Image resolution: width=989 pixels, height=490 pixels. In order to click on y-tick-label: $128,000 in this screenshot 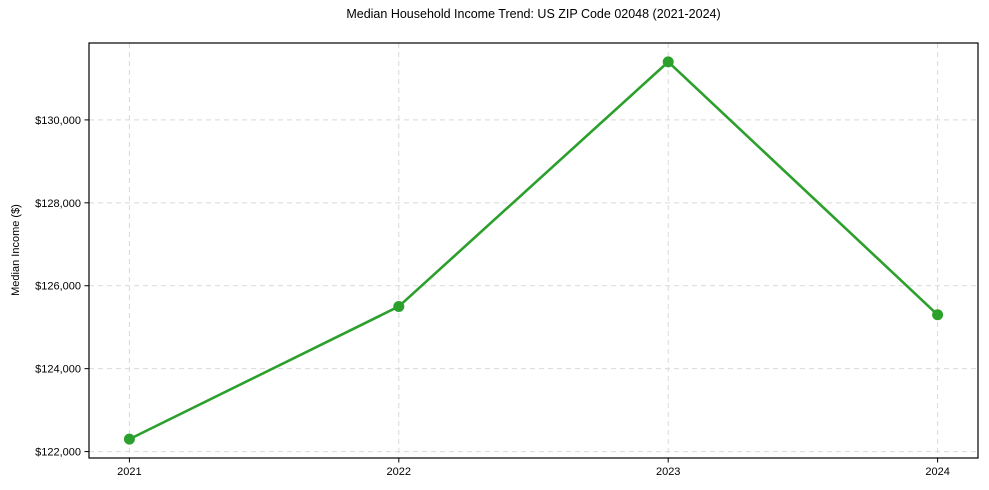, I will do `click(58, 204)`.